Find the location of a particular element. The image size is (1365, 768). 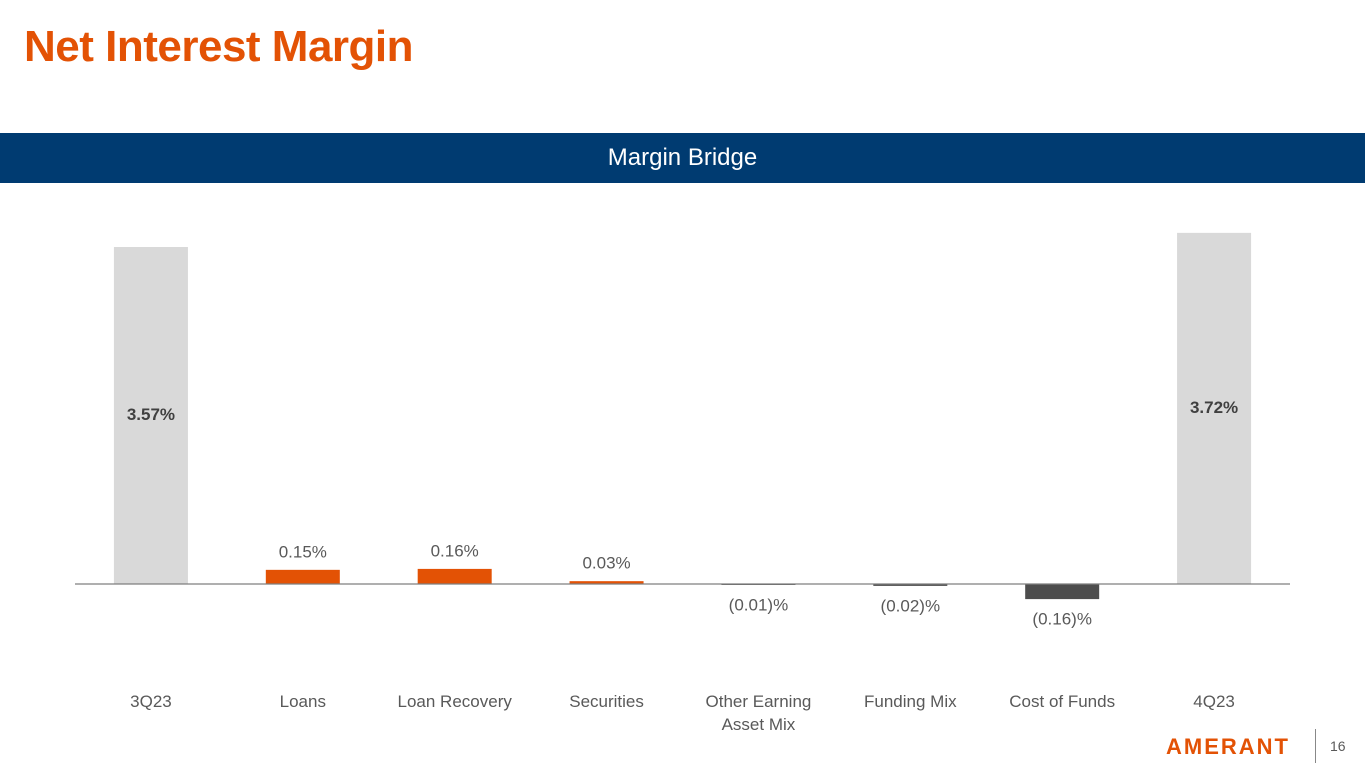

x-tick-label: 3Q23 is located at coordinates (151, 701).